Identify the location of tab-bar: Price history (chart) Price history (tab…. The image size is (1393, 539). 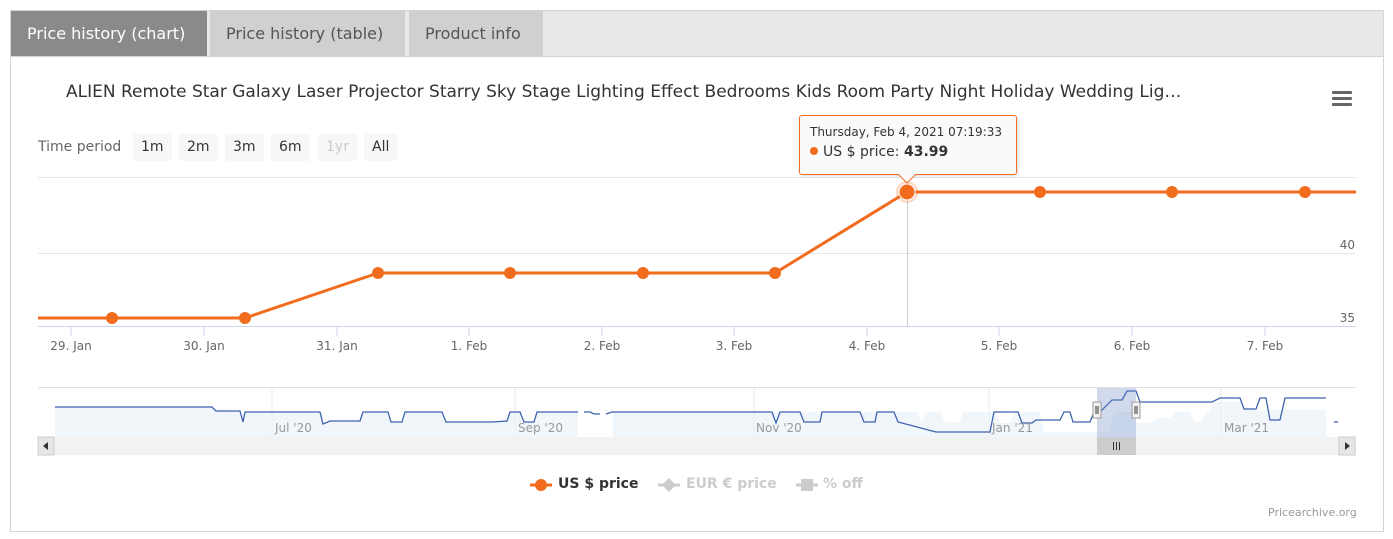
(697, 33).